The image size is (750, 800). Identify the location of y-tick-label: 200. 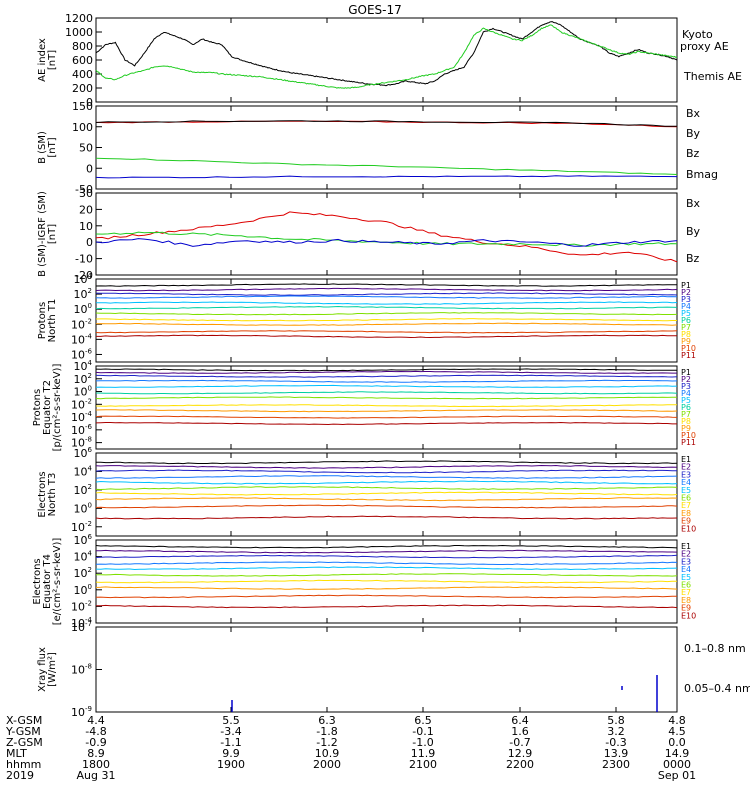
(82, 88).